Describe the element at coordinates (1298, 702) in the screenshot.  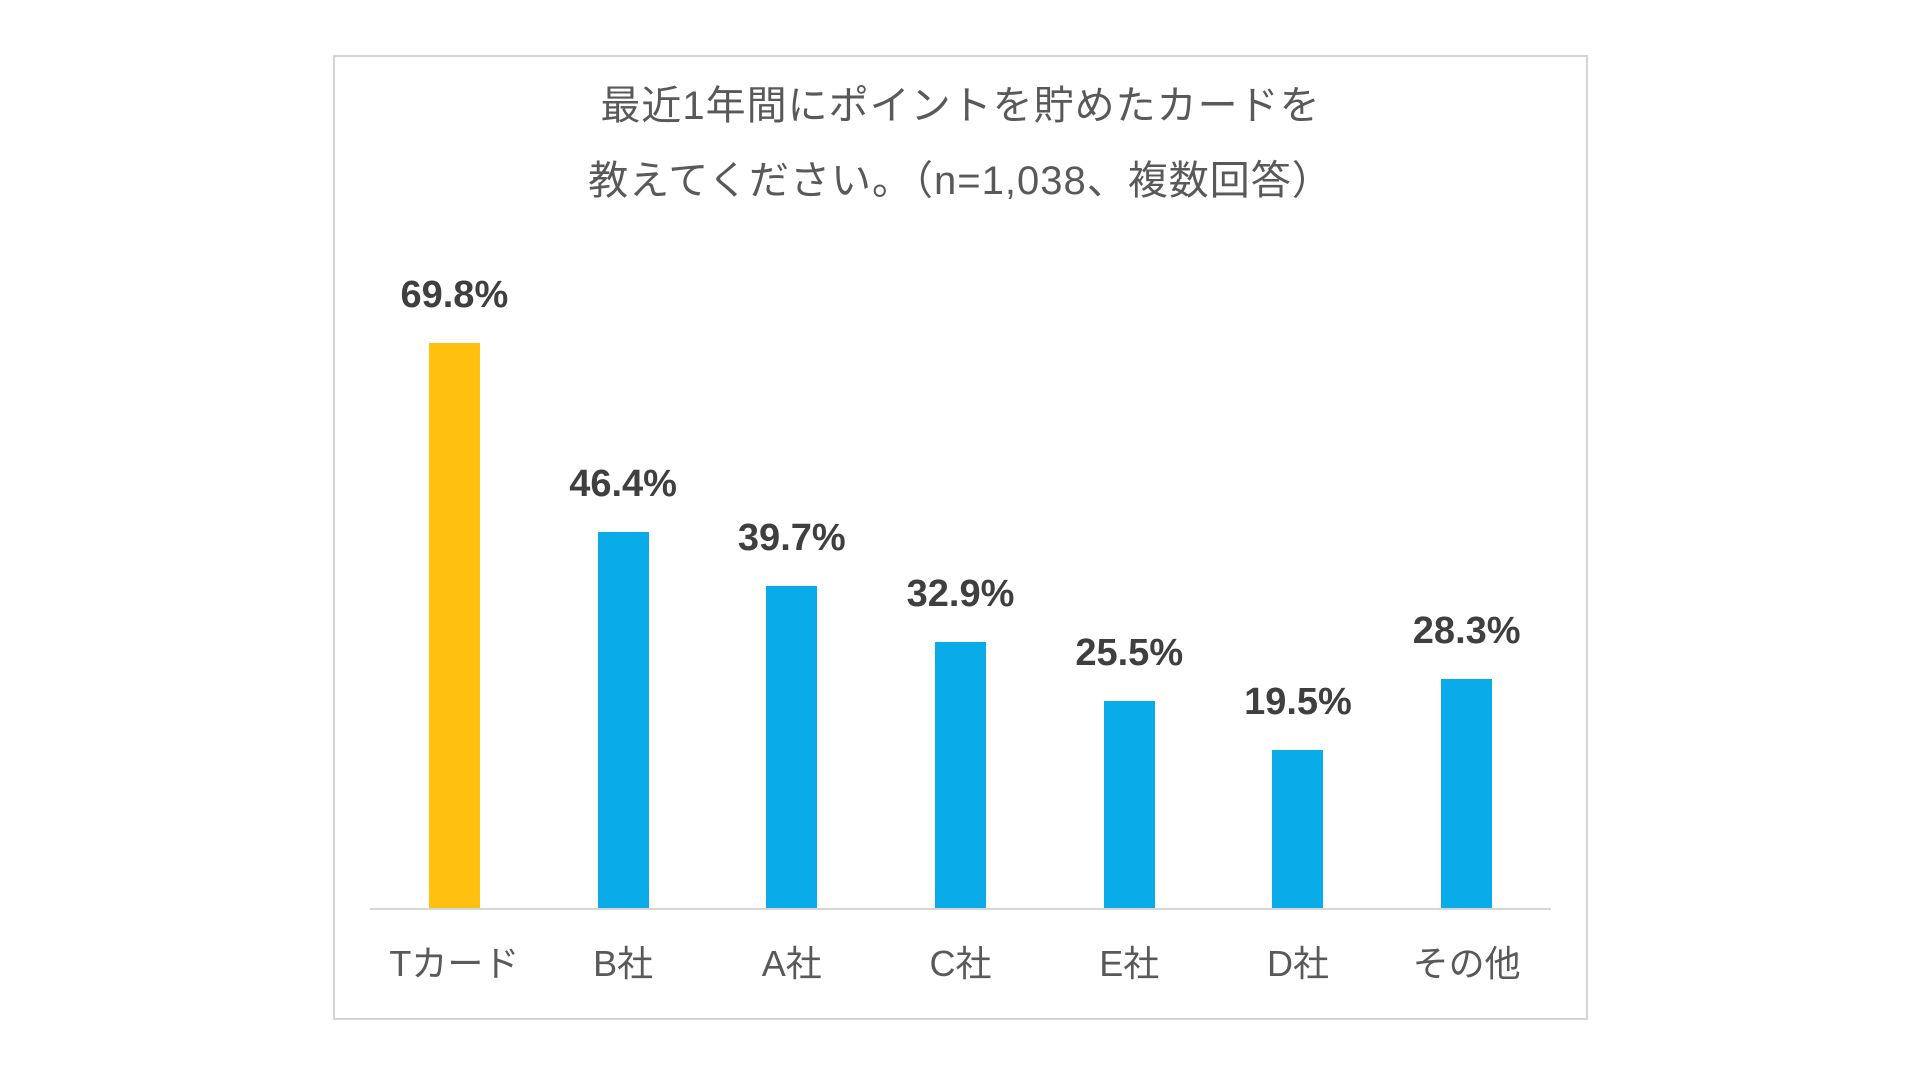
I see `bar-value-label-5: 19.5%` at that location.